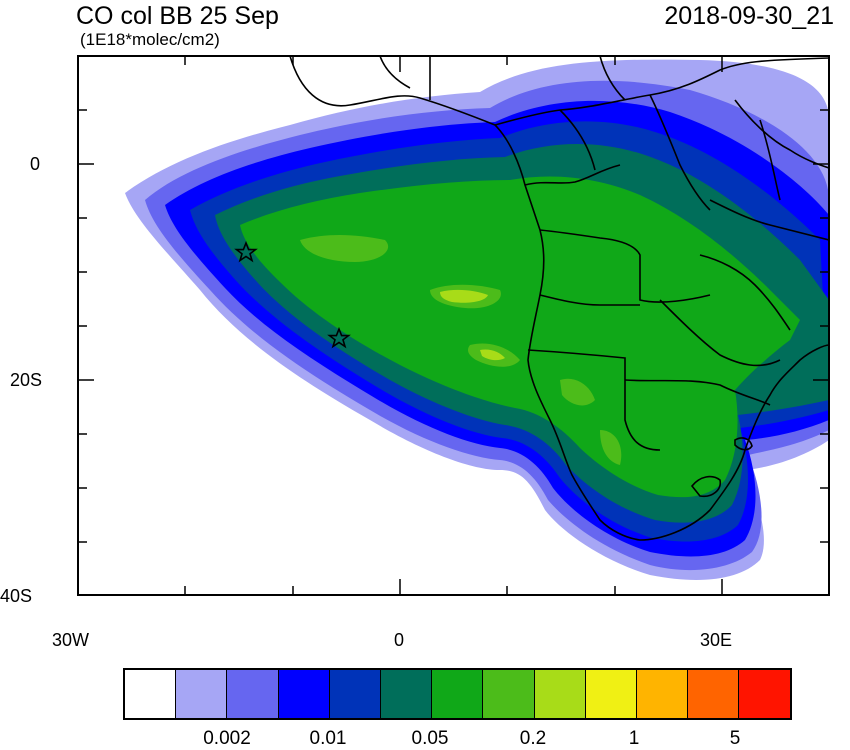 This screenshot has height=750, width=850. Describe the element at coordinates (716, 640) in the screenshot. I see `x-tick-label-30e: 30E` at that location.